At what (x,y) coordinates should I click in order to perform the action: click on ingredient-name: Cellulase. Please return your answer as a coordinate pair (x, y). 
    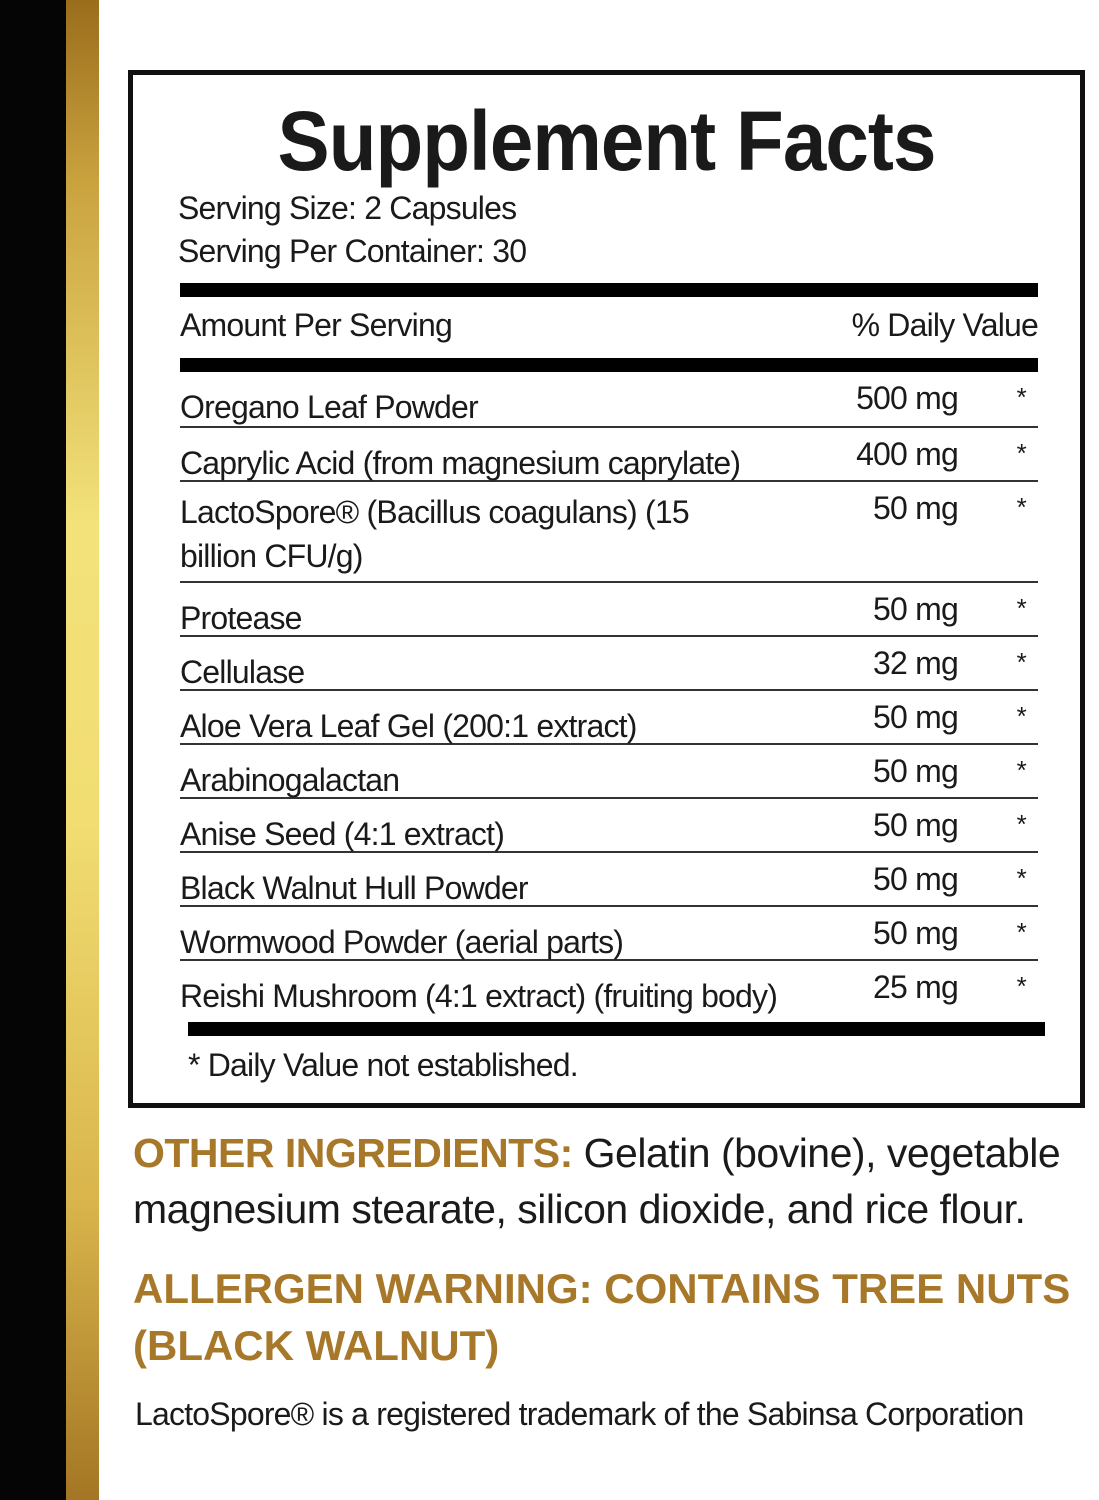
    Looking at the image, I should click on (242, 672).